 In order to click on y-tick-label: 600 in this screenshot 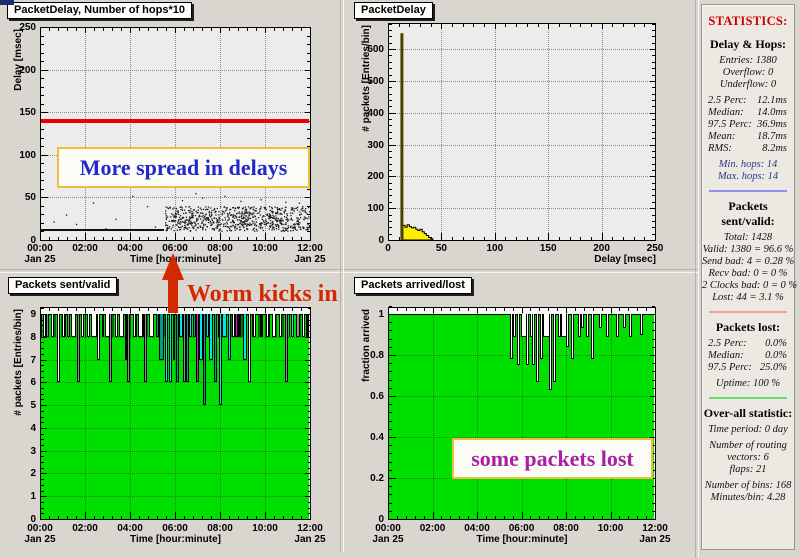, I will do `click(375, 50)`.